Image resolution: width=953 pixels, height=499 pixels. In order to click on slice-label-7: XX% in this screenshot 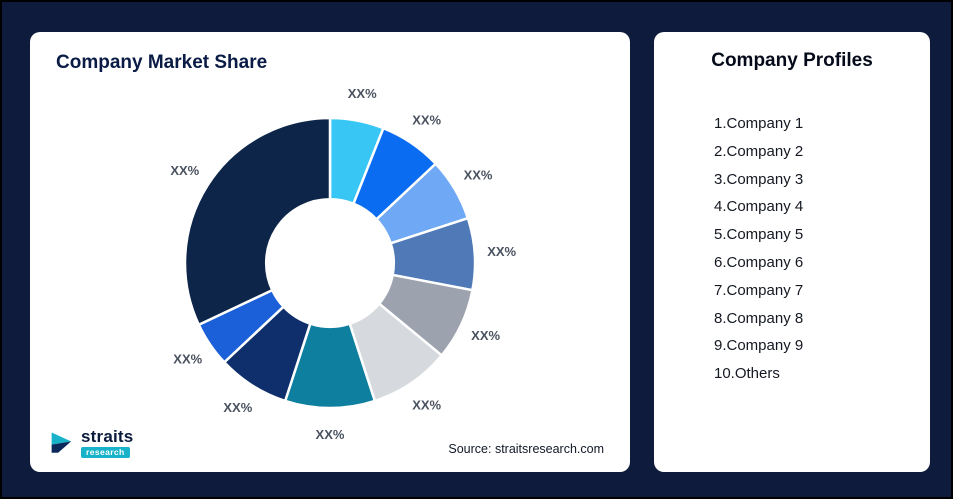, I will do `click(330, 434)`.